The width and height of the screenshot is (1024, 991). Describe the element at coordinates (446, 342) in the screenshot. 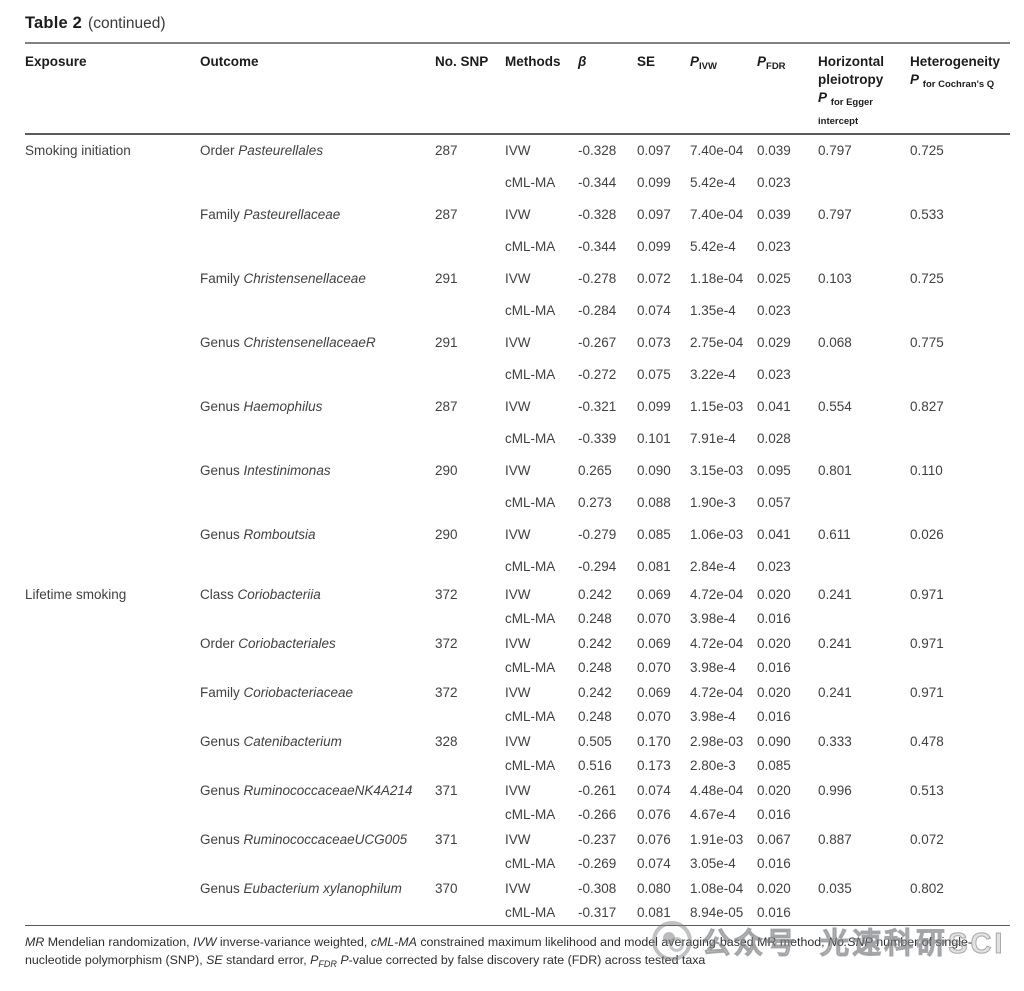

I see `snp-cell: 291` at that location.